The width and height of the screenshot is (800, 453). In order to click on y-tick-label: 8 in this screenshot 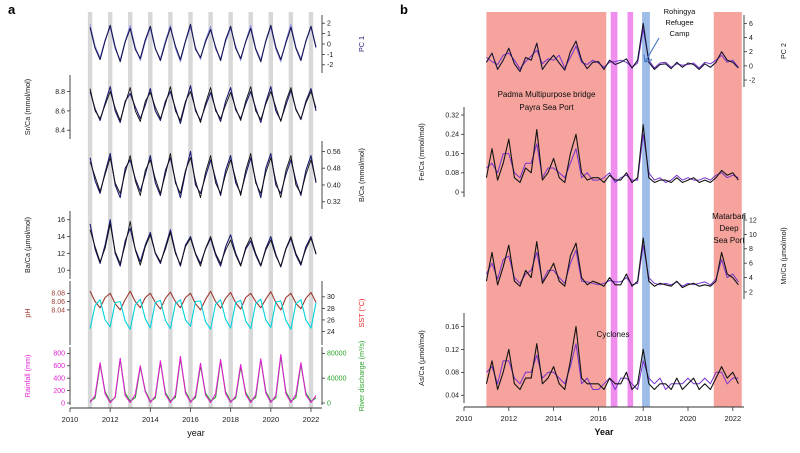, I will do `click(751, 249)`.